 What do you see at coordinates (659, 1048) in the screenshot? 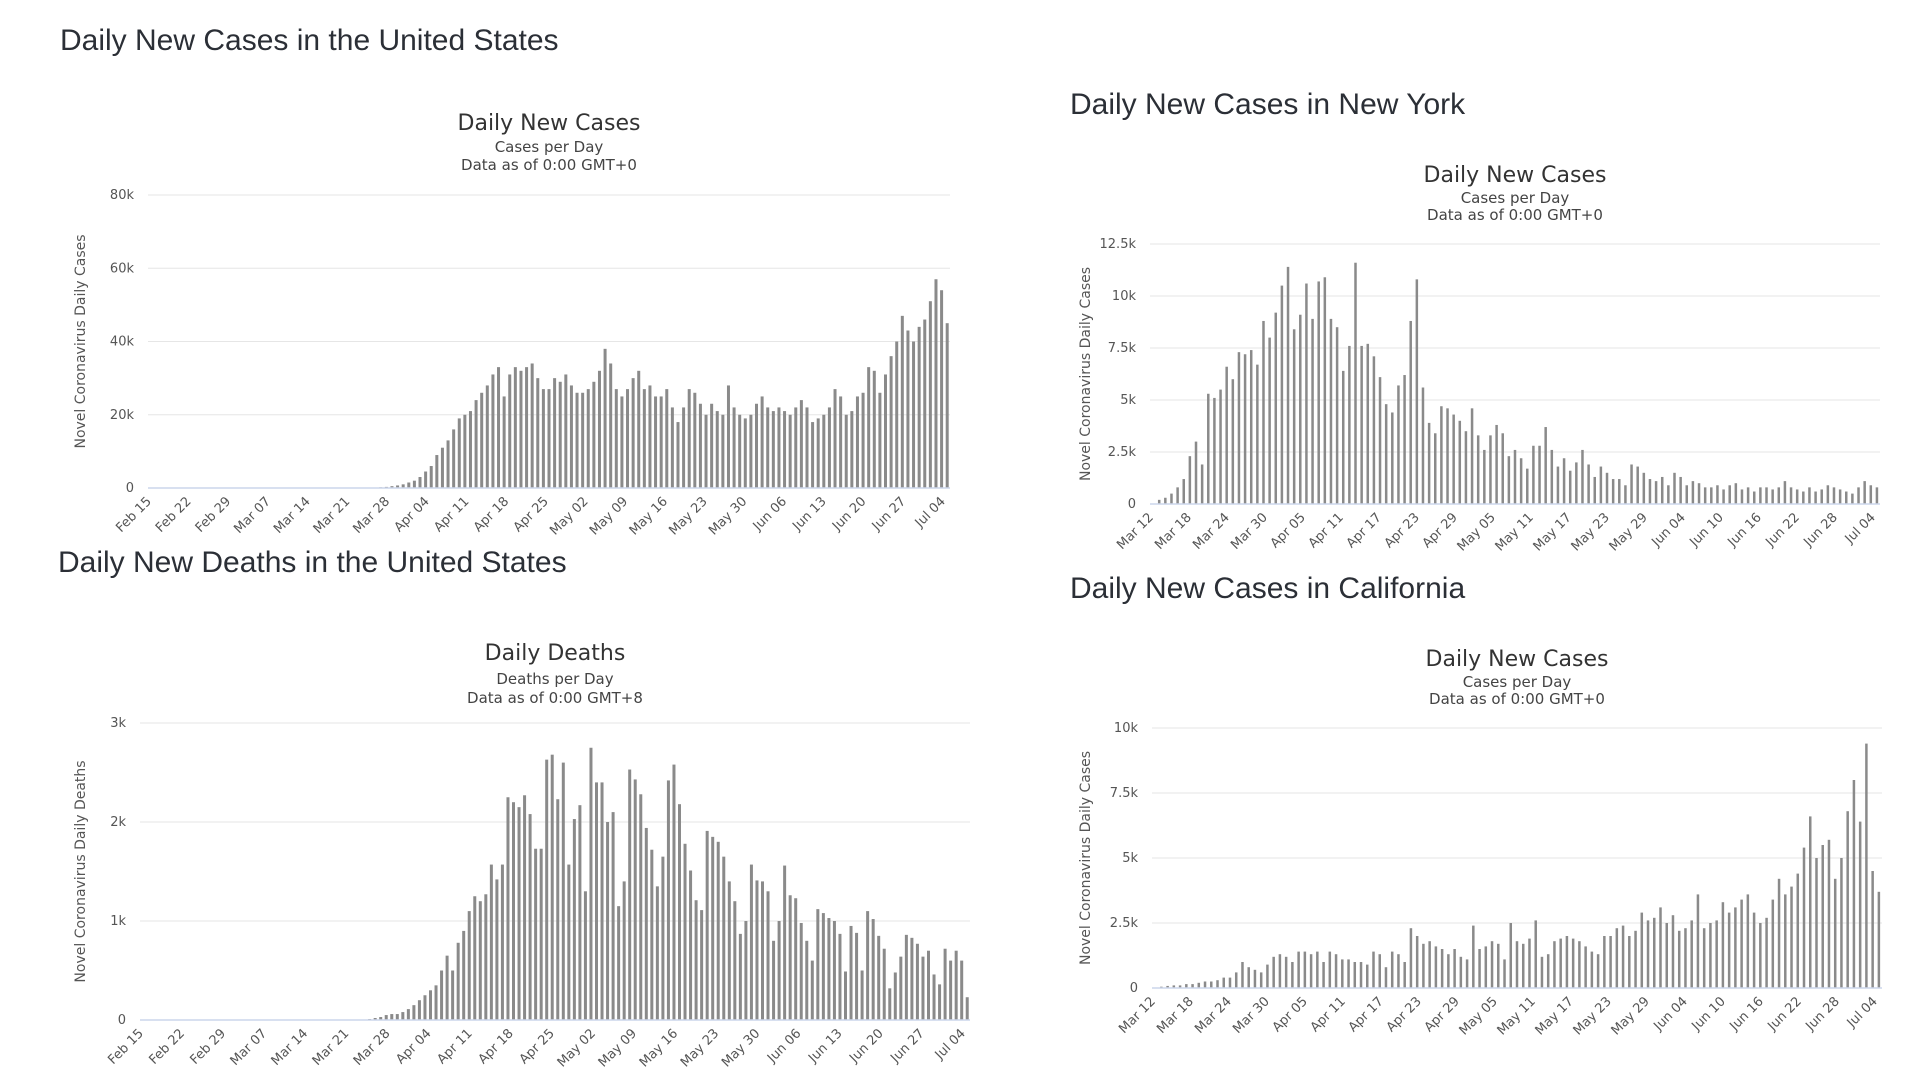
I see `x-tick-label: May 16` at bounding box center [659, 1048].